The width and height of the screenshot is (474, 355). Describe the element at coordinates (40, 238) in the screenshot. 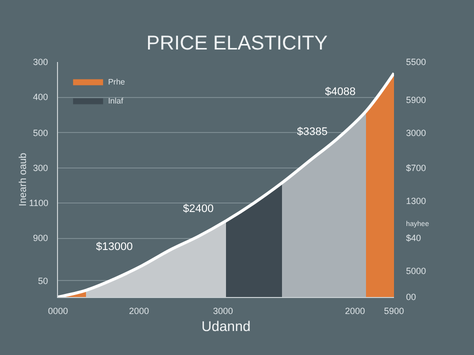

I see `text: 900` at that location.